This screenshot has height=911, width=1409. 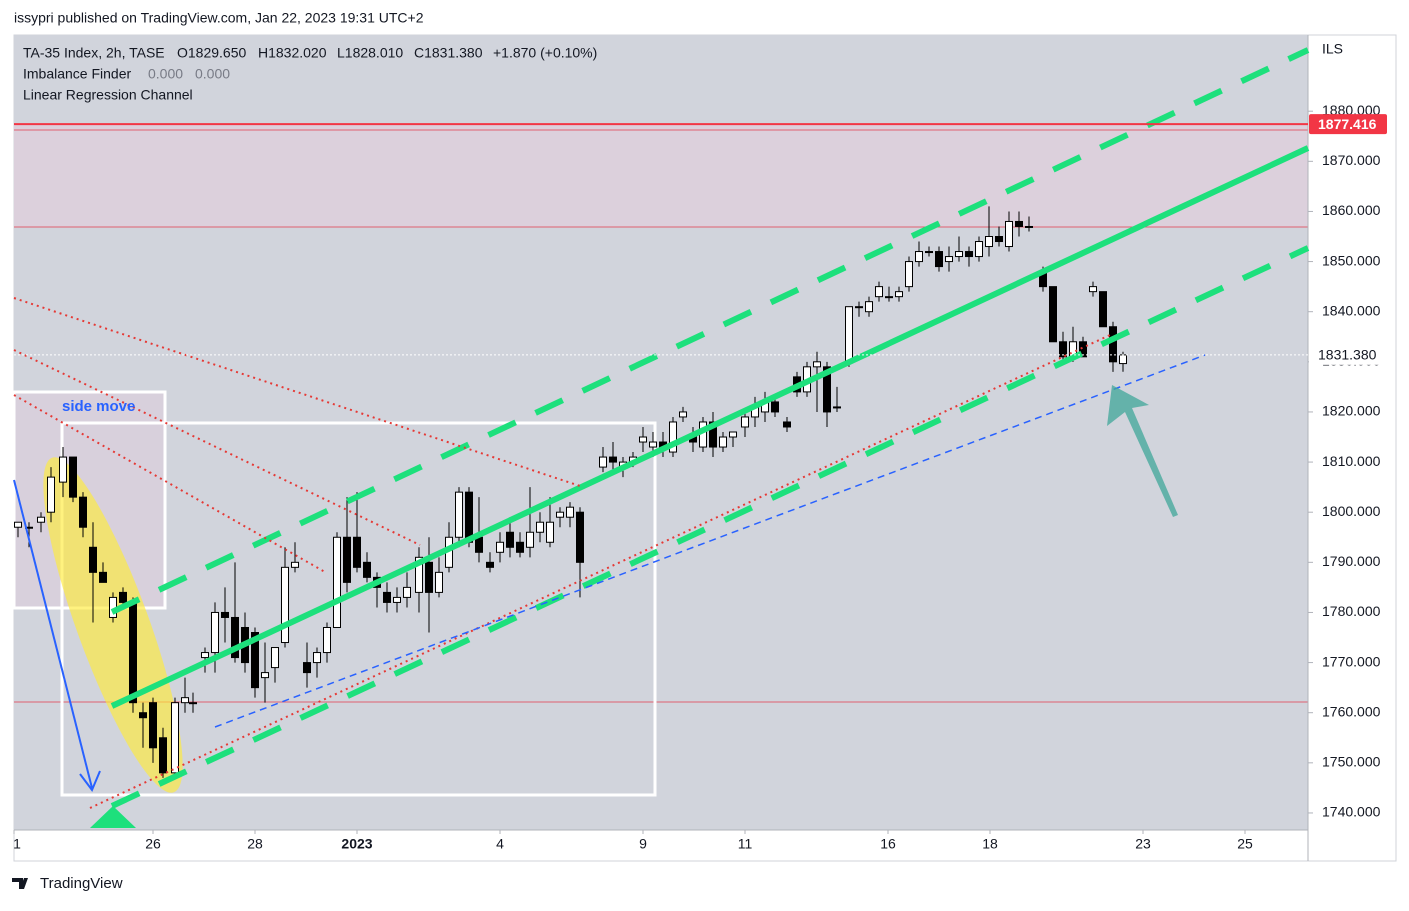 What do you see at coordinates (1351, 210) in the screenshot?
I see `y-tick-label: 1860.000` at bounding box center [1351, 210].